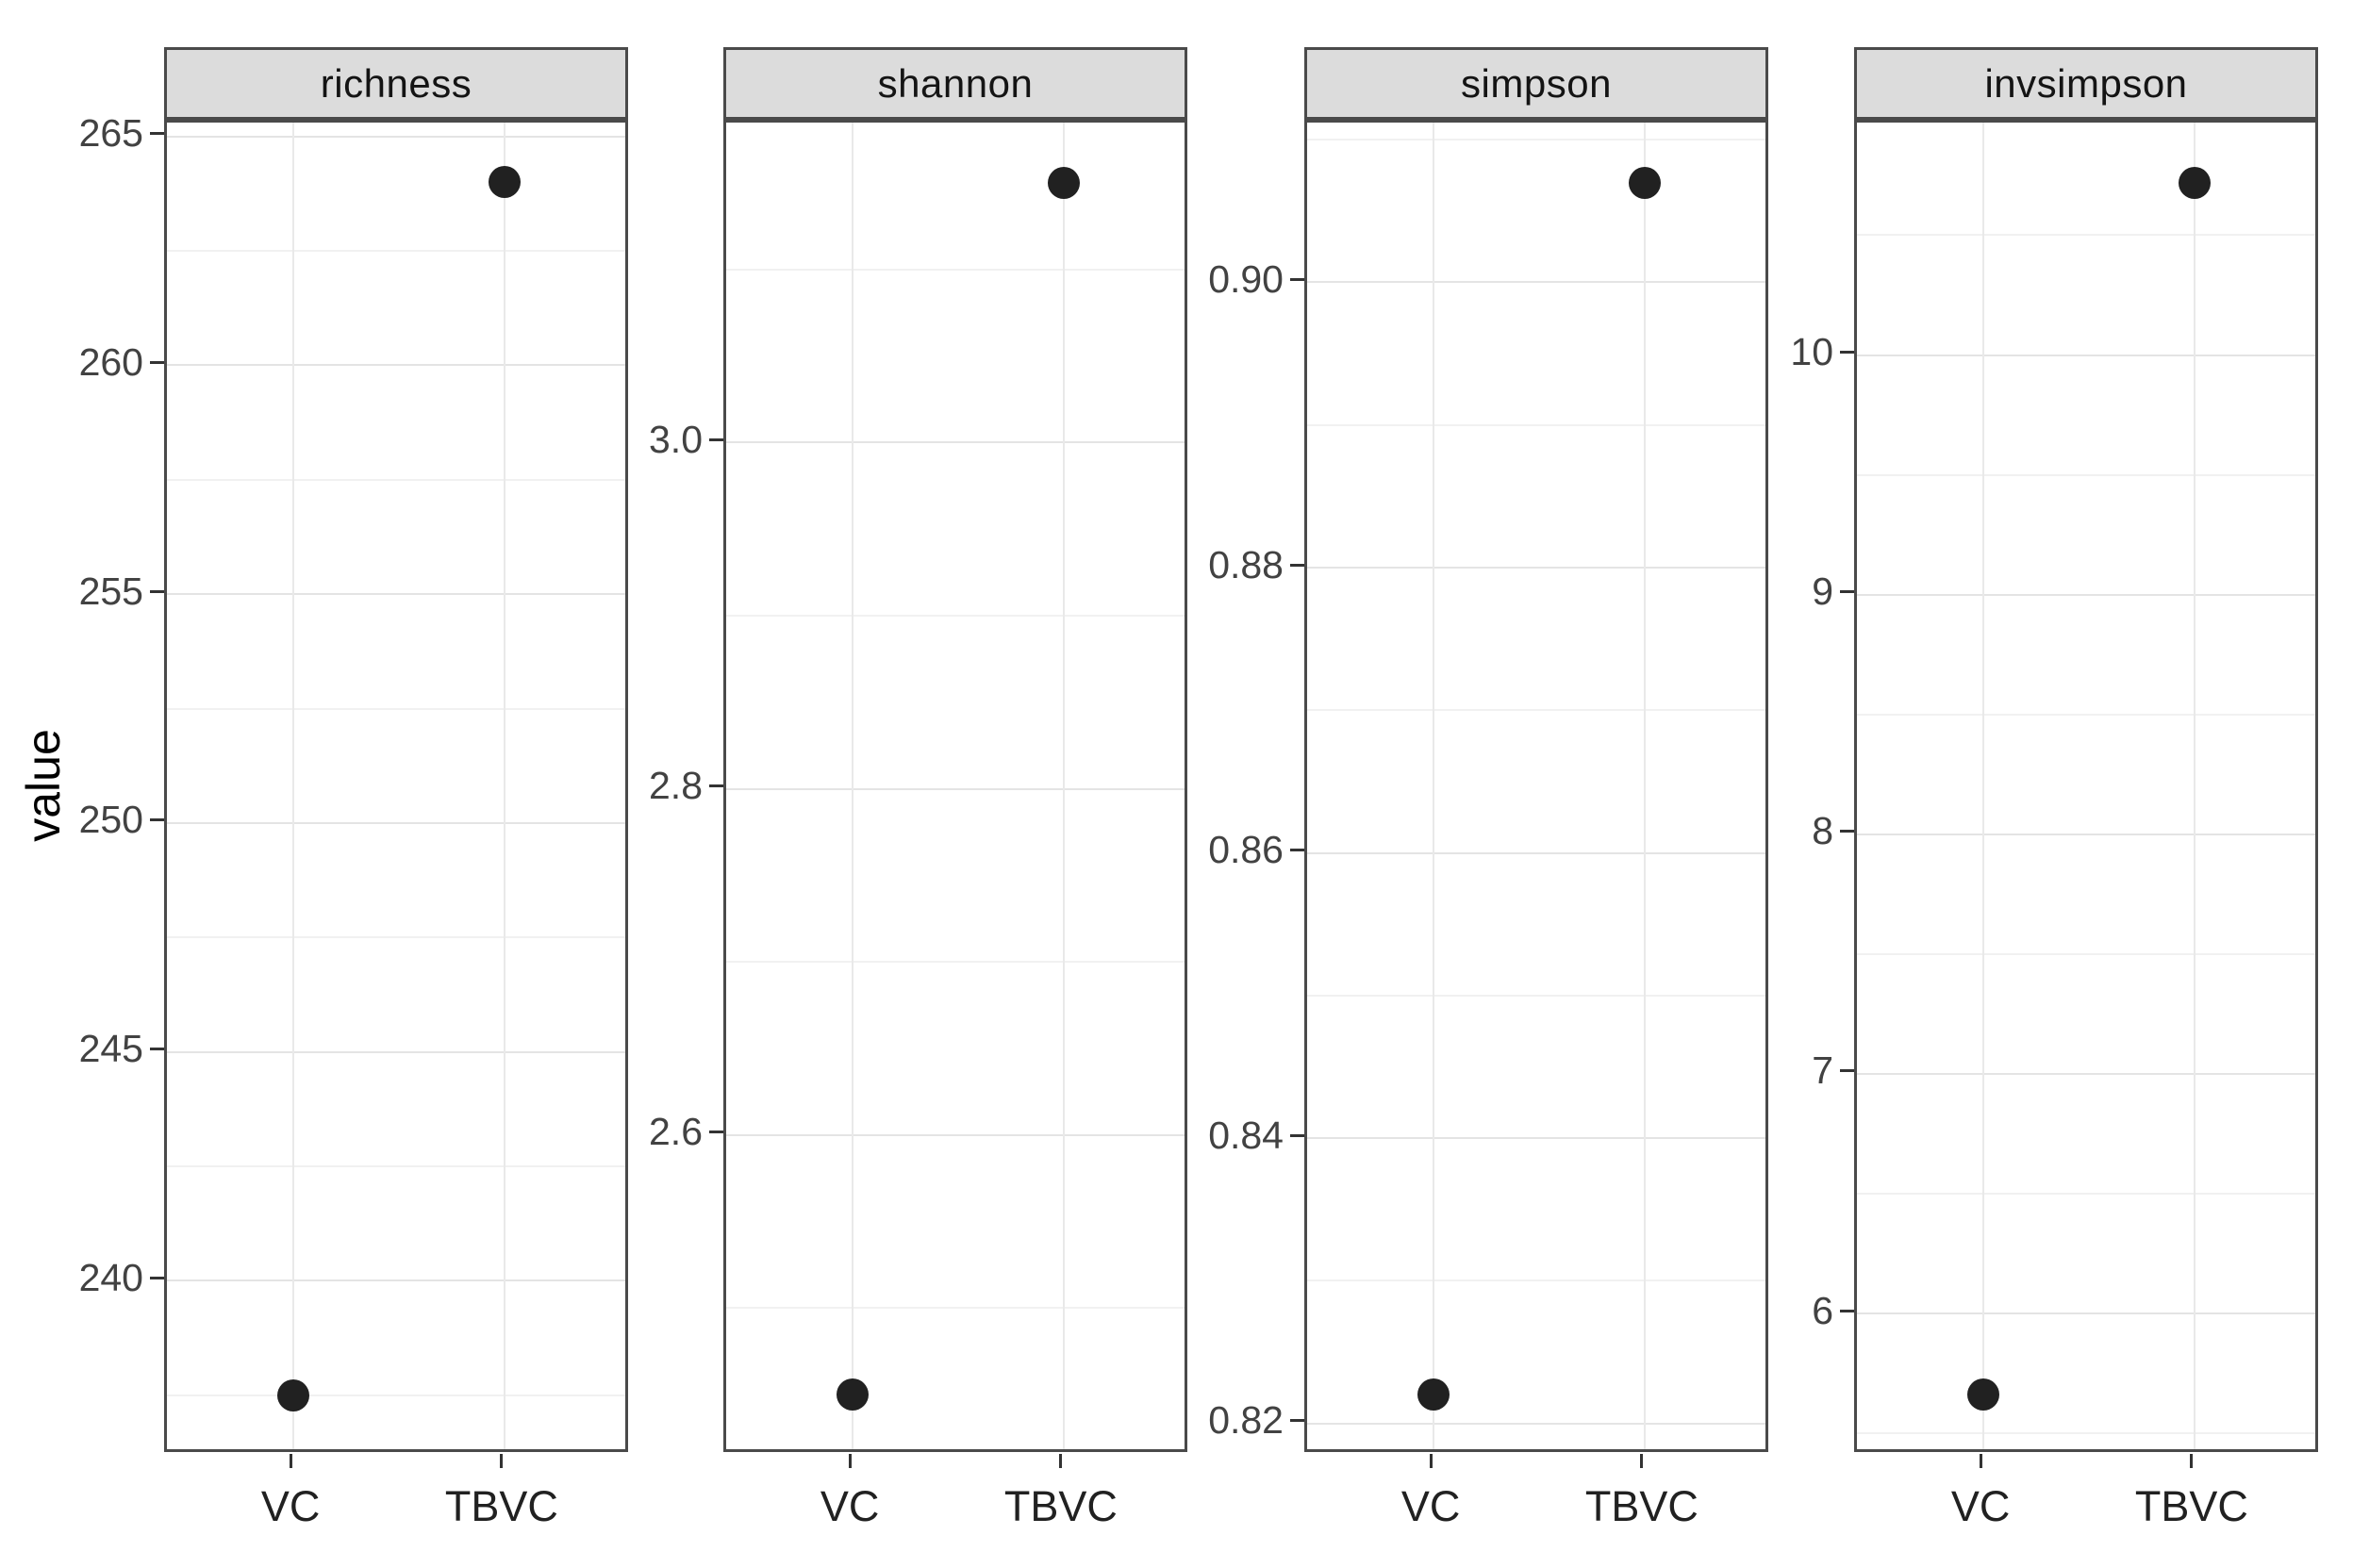  I want to click on y-tick-label: 10, so click(1812, 351).